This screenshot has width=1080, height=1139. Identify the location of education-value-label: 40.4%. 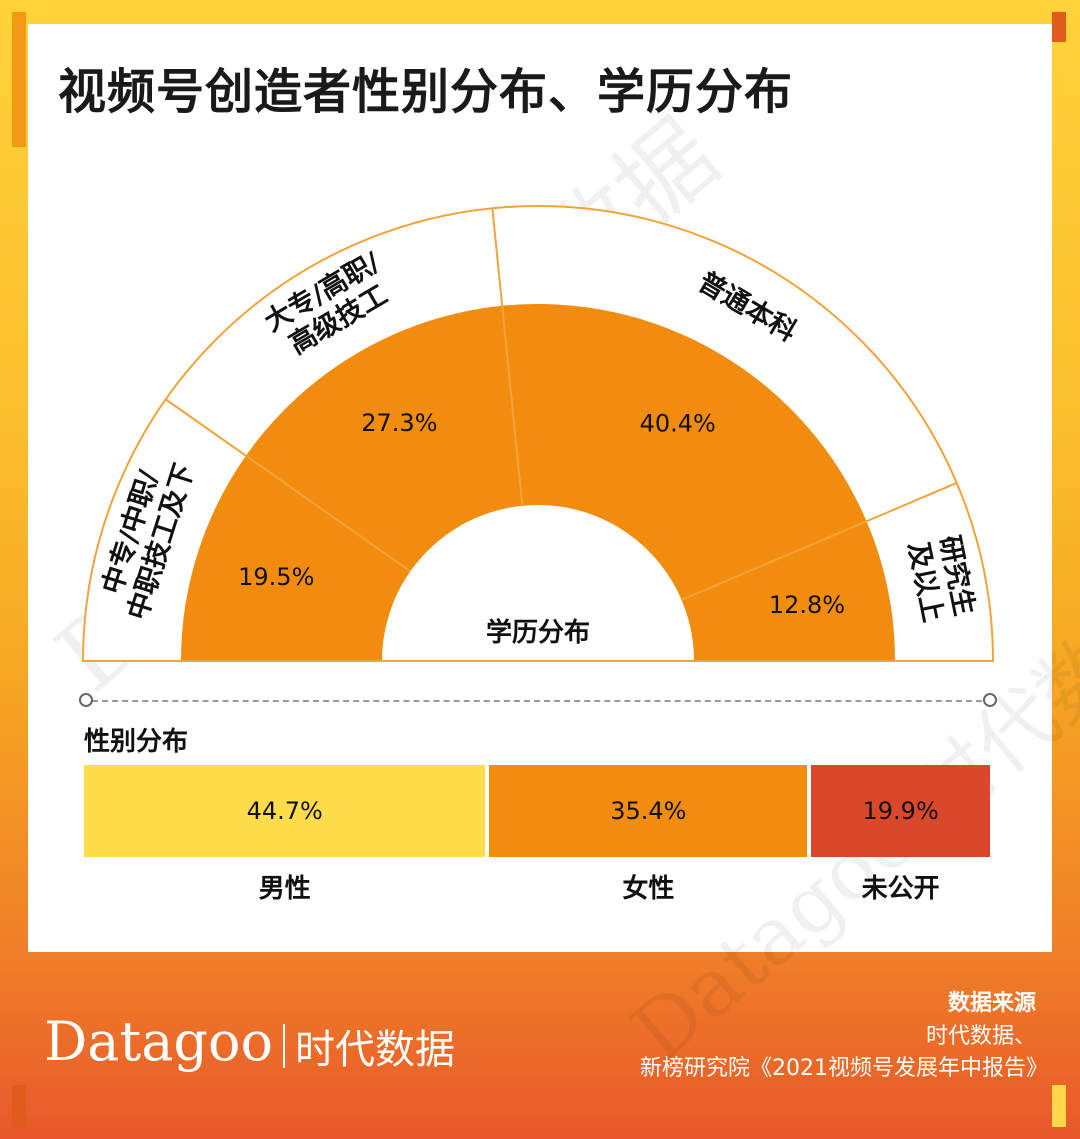
(678, 424).